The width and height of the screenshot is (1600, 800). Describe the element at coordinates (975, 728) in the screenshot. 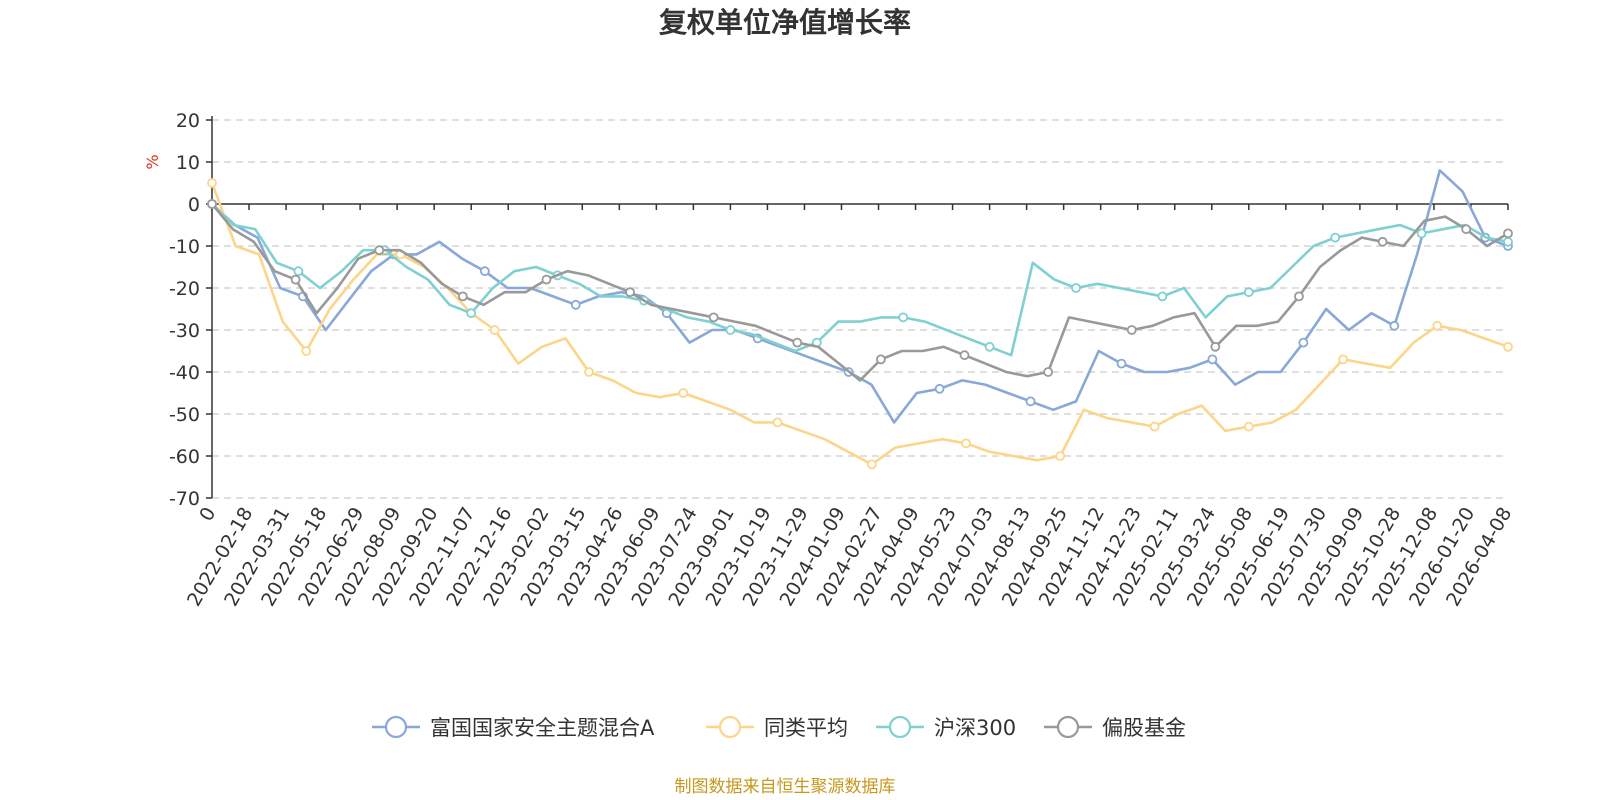

I see `legend-label: 沪深300` at that location.